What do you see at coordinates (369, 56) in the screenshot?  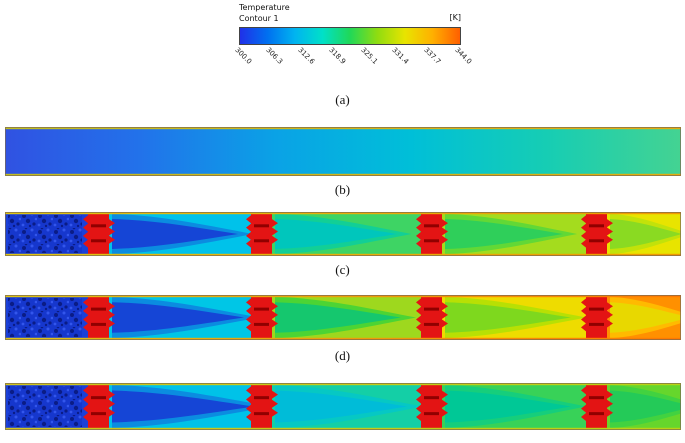 I see `colorbar-tick-label: 325.1` at bounding box center [369, 56].